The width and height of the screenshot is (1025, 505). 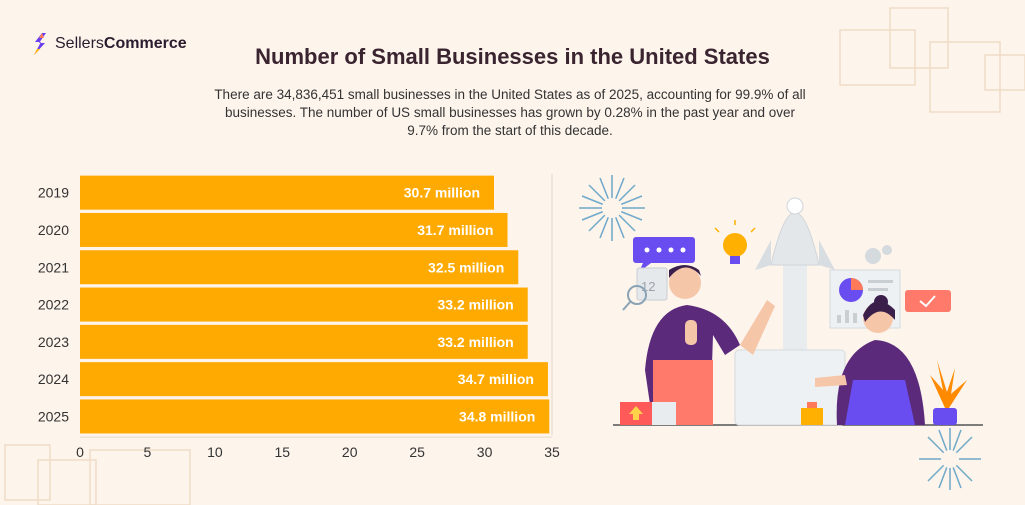 I want to click on x-tick-label: 20, so click(x=350, y=452).